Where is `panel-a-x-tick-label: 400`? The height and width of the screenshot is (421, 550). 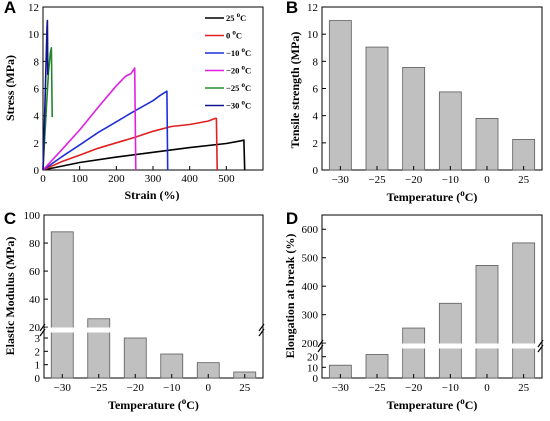
panel-a-x-tick-label: 400 is located at coordinates (189, 179).